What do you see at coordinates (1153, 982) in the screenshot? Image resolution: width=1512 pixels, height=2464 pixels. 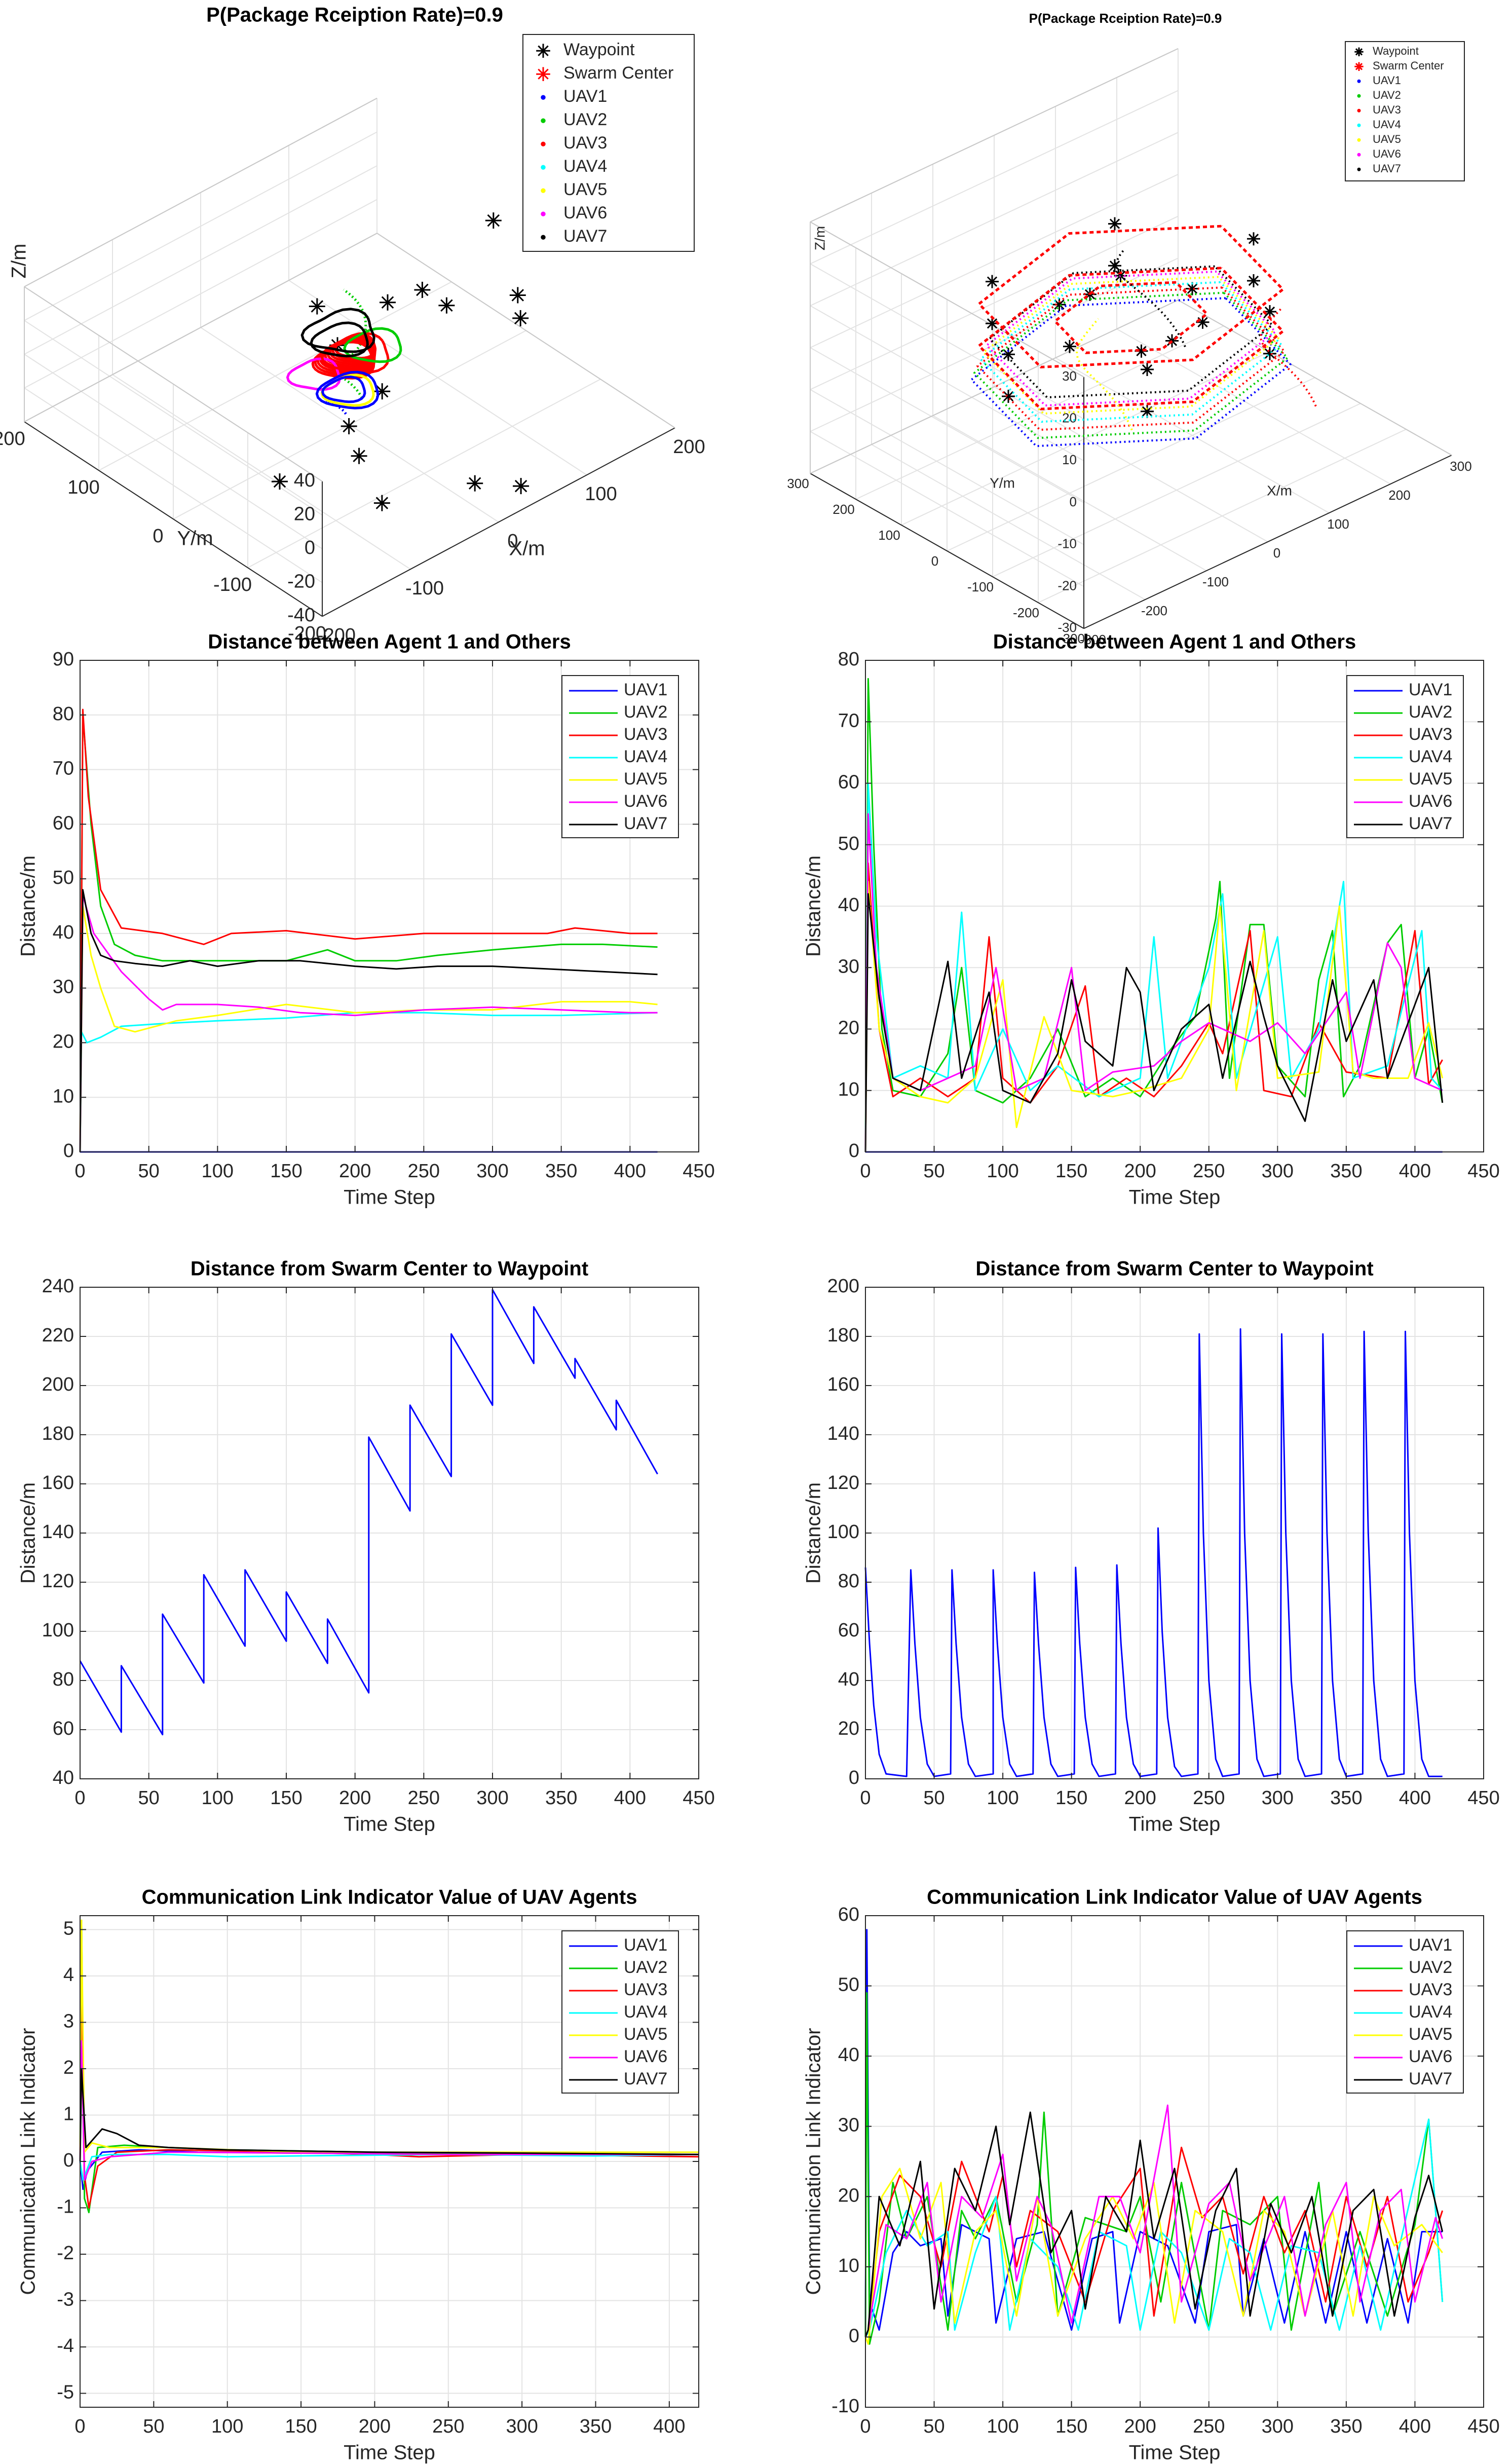 I see `series-line-uav6` at bounding box center [1153, 982].